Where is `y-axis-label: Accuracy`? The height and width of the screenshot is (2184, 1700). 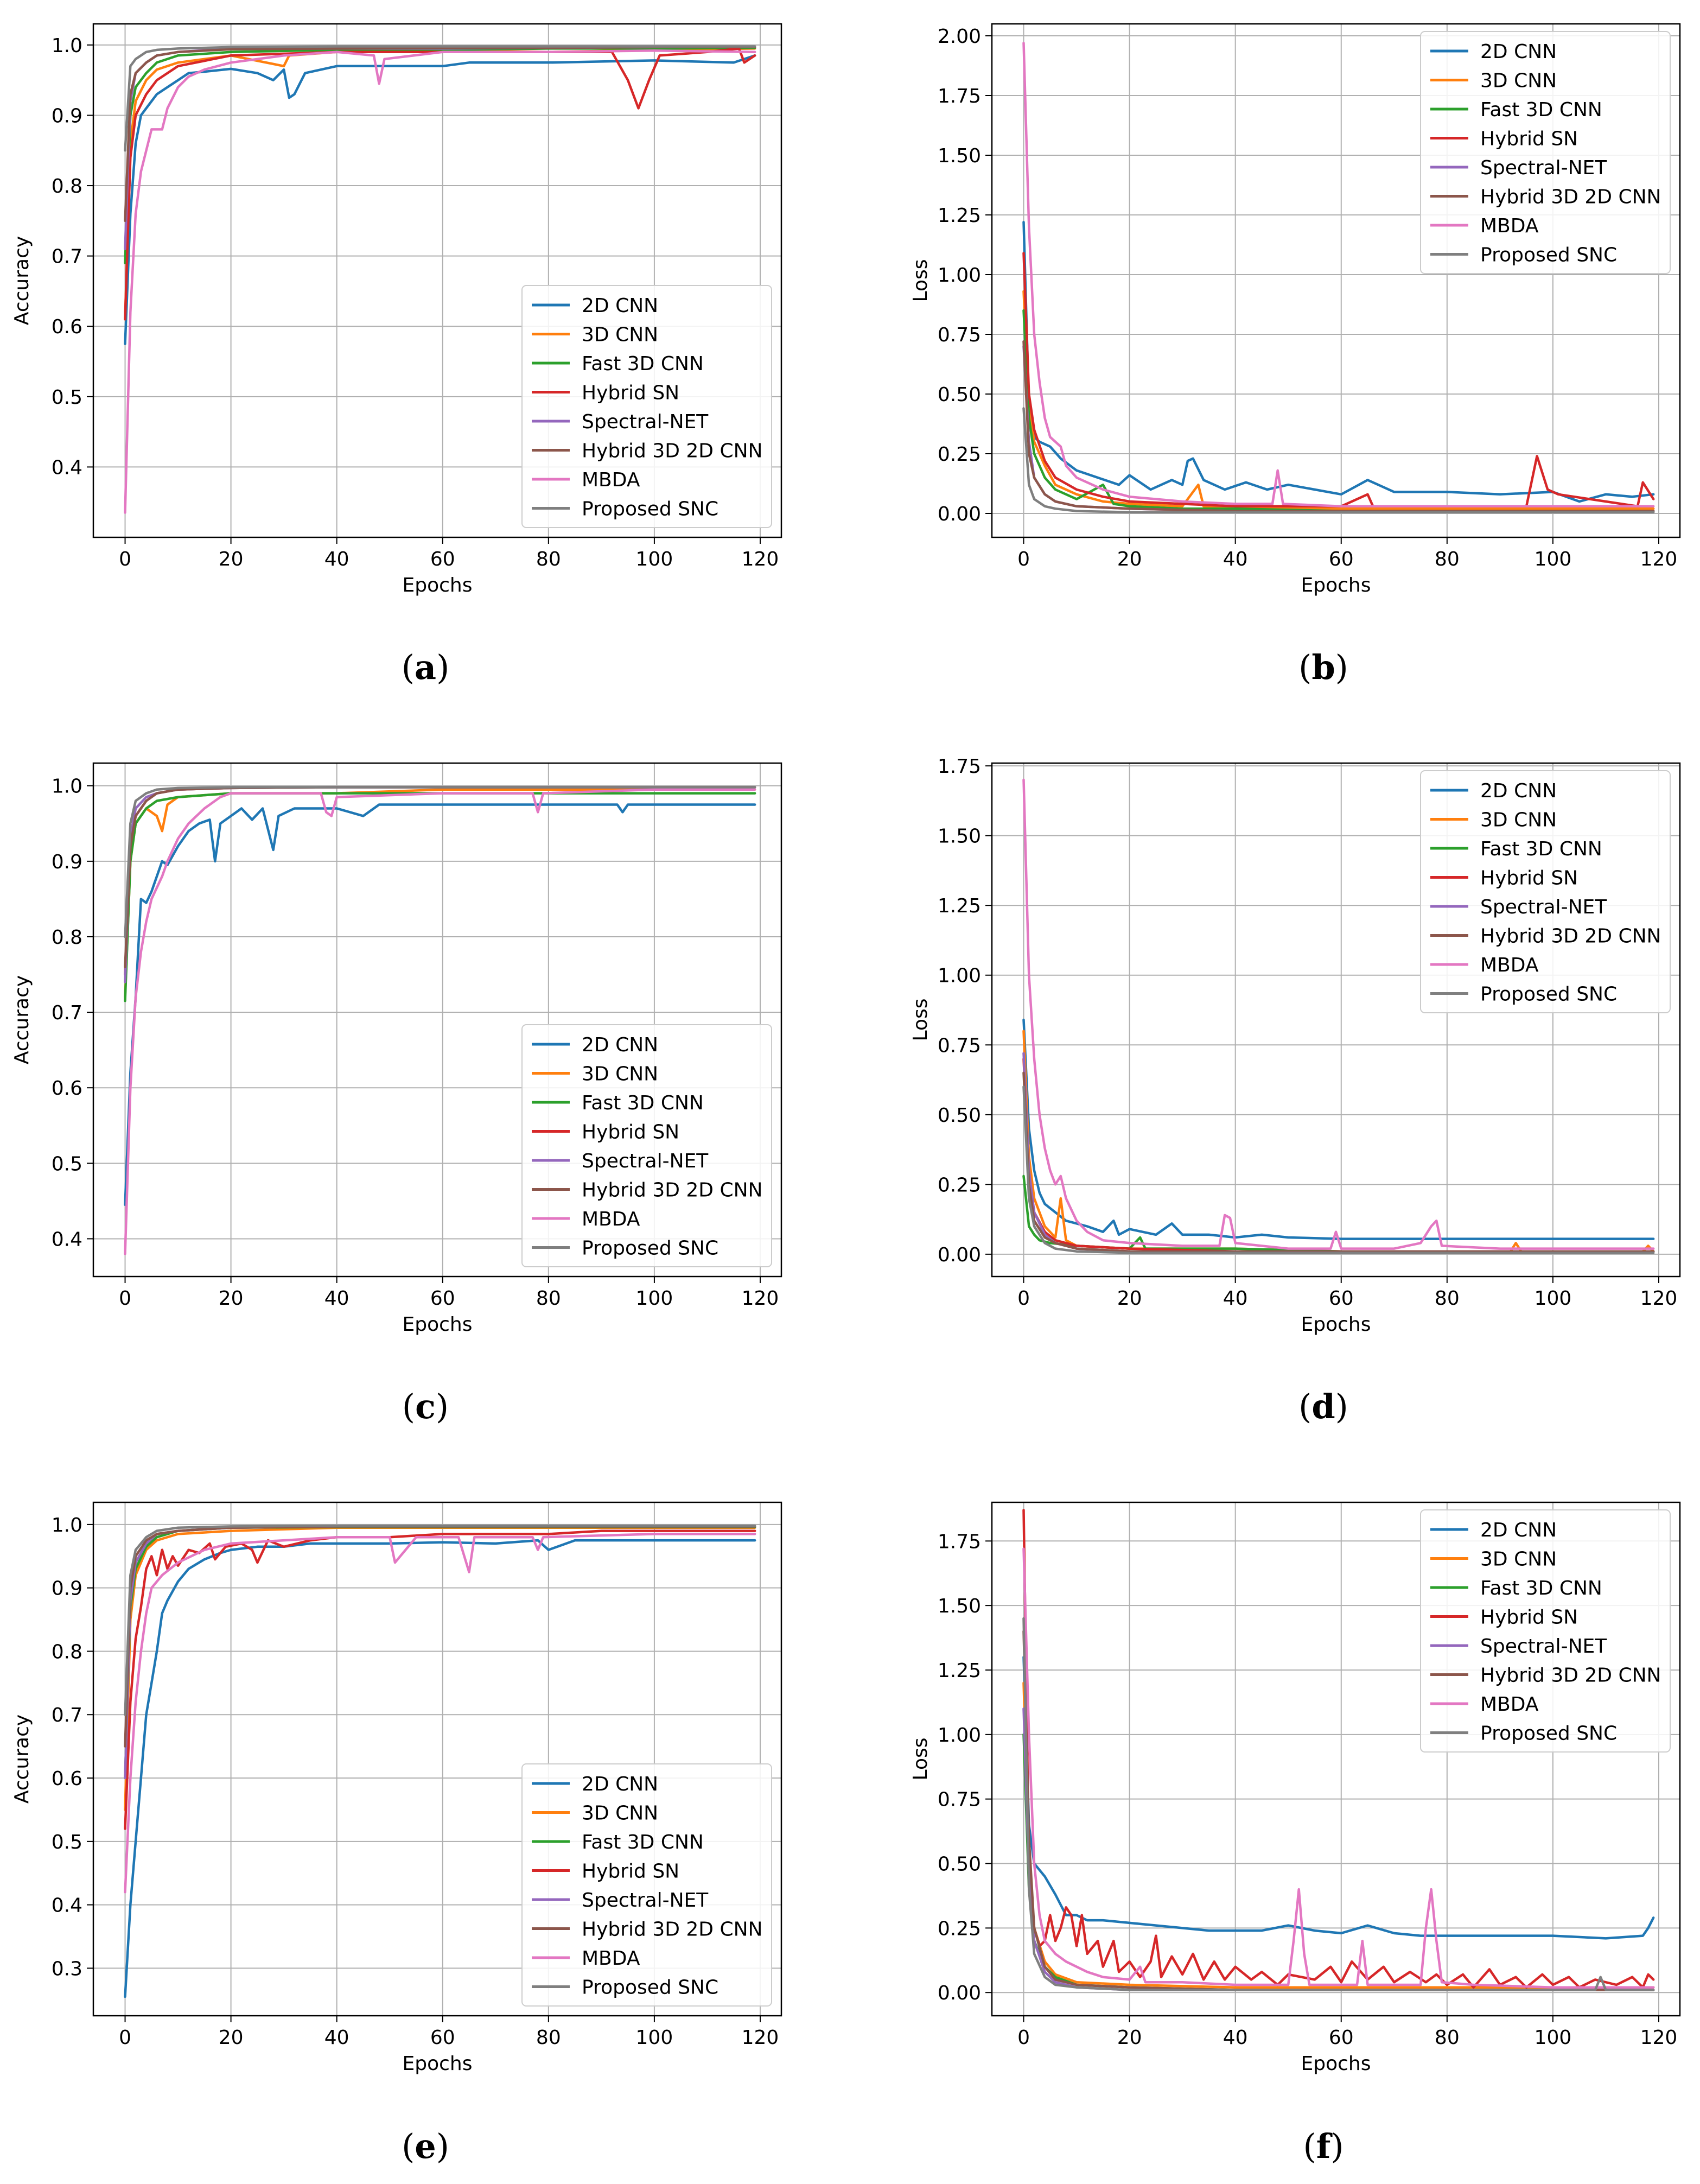 y-axis-label: Accuracy is located at coordinates (22, 1019).